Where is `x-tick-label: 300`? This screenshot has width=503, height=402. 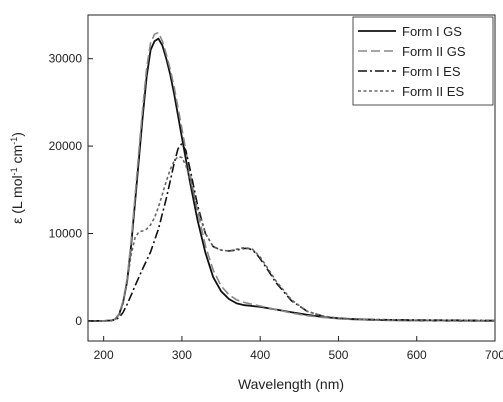
x-tick-label: 300 is located at coordinates (182, 355).